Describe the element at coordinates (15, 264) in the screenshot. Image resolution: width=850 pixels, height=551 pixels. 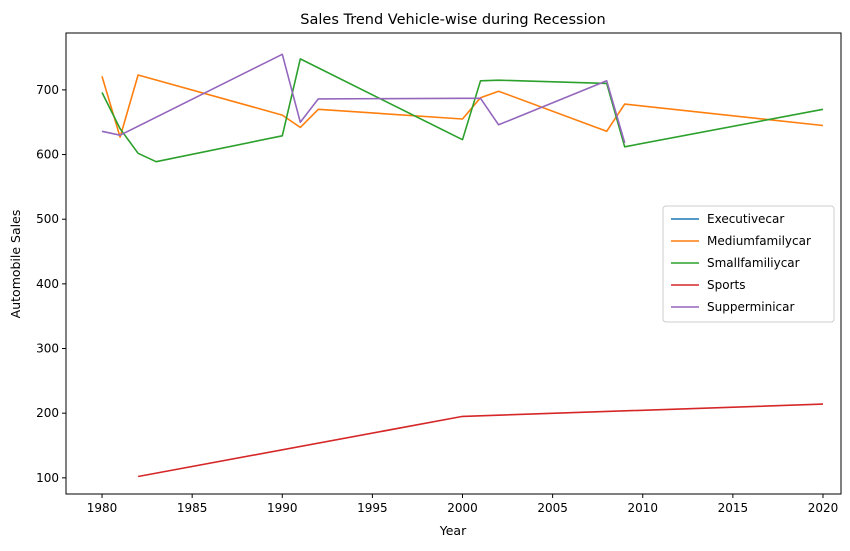
I see `y-axis-label: Automobile Sales` at that location.